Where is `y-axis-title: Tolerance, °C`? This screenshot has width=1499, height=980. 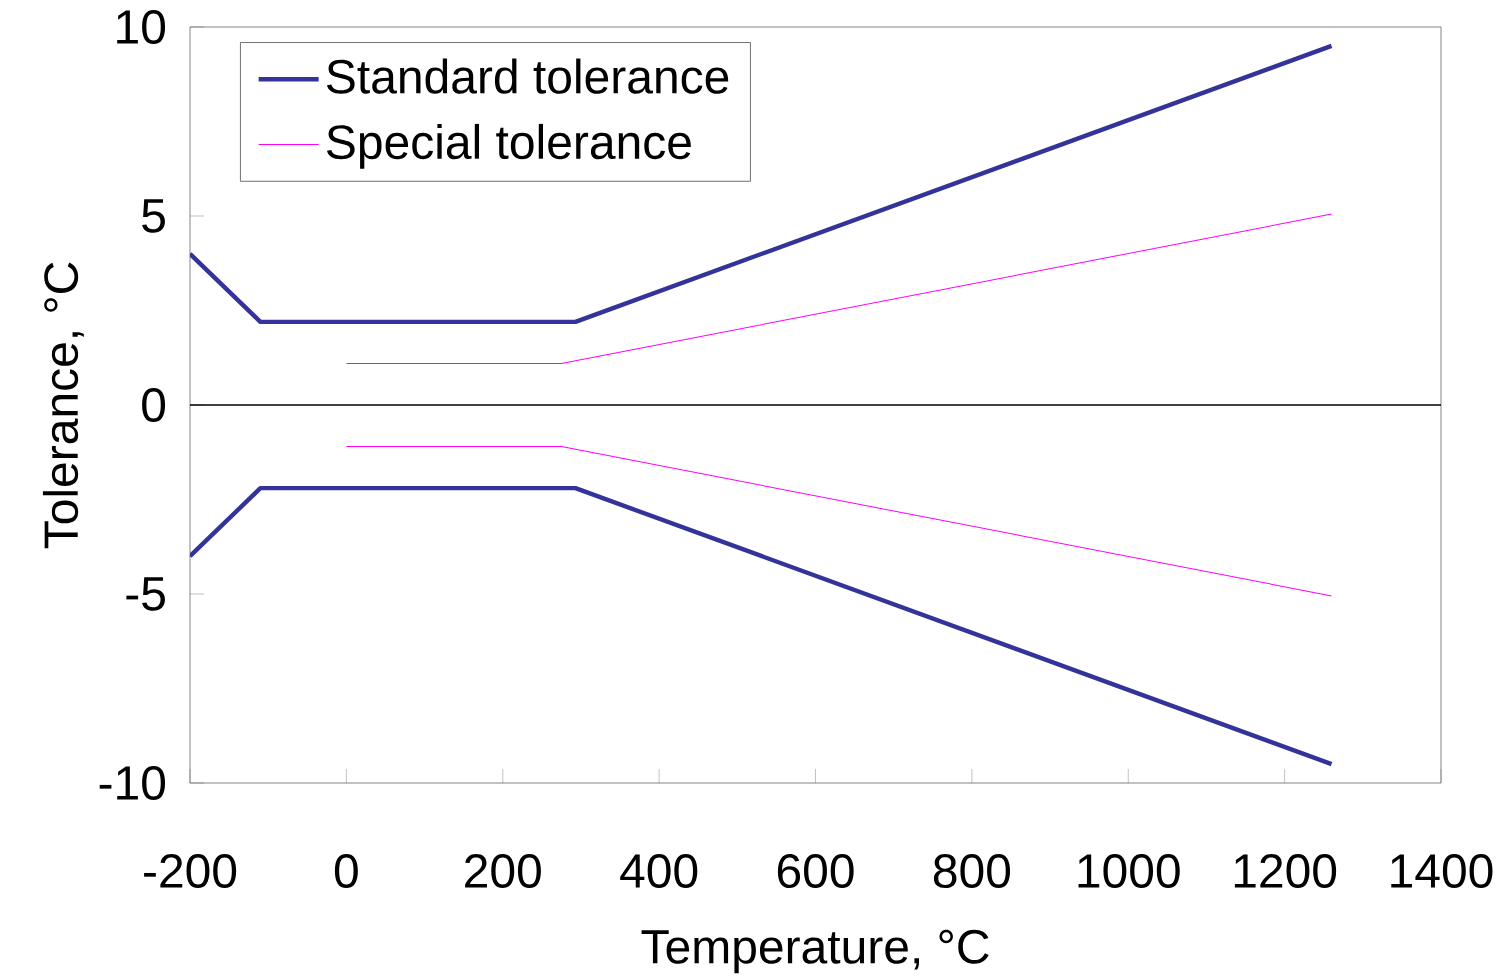
y-axis-title: Tolerance, °C is located at coordinates (63, 405).